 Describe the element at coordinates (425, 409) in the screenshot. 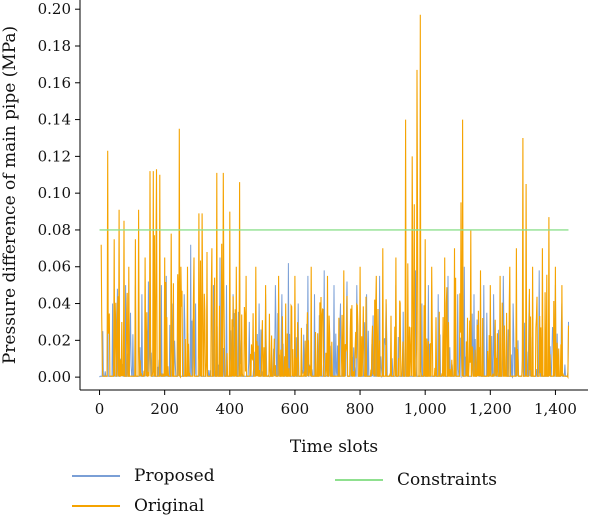

I see `x-tick-label: 1,000` at that location.